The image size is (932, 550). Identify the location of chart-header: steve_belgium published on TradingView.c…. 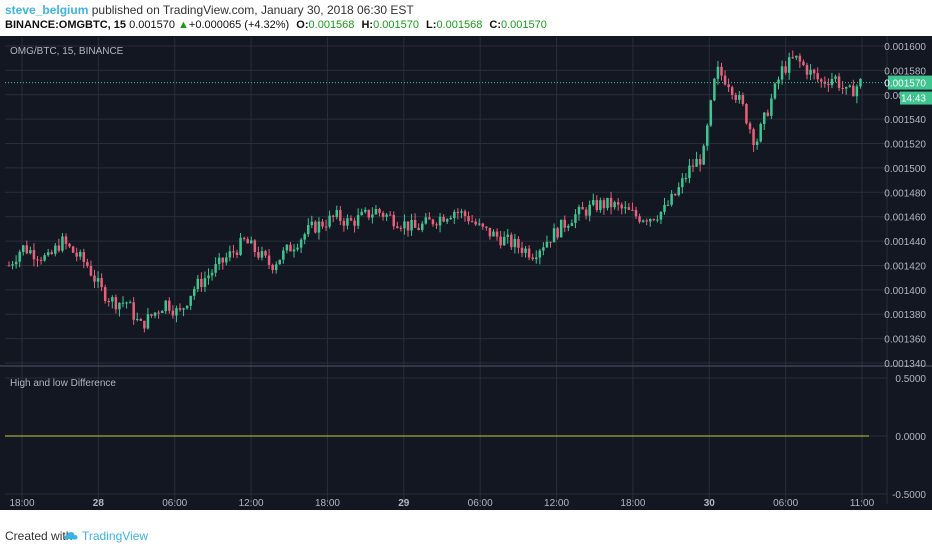
(466, 18).